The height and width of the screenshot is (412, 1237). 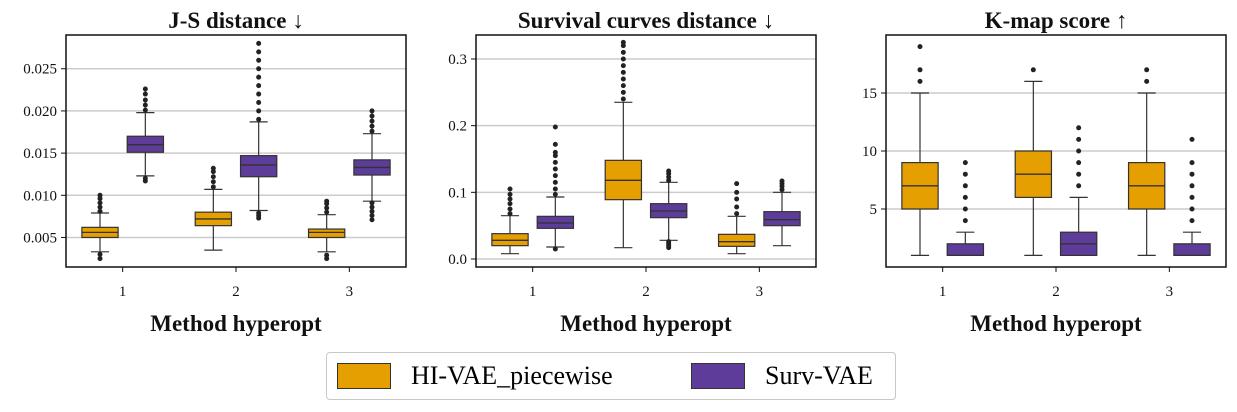 I want to click on y-tick-label: 15, so click(x=869, y=94).